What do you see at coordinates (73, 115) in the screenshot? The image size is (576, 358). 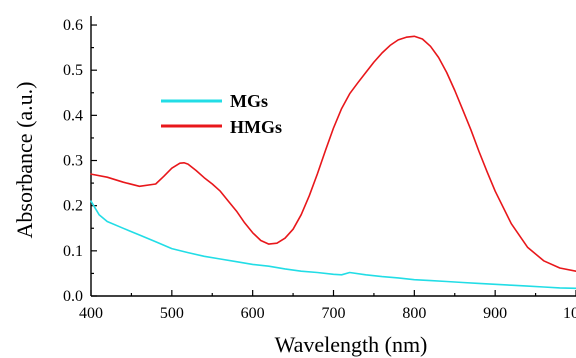 I see `y-tick-label: 0.4` at bounding box center [73, 115].